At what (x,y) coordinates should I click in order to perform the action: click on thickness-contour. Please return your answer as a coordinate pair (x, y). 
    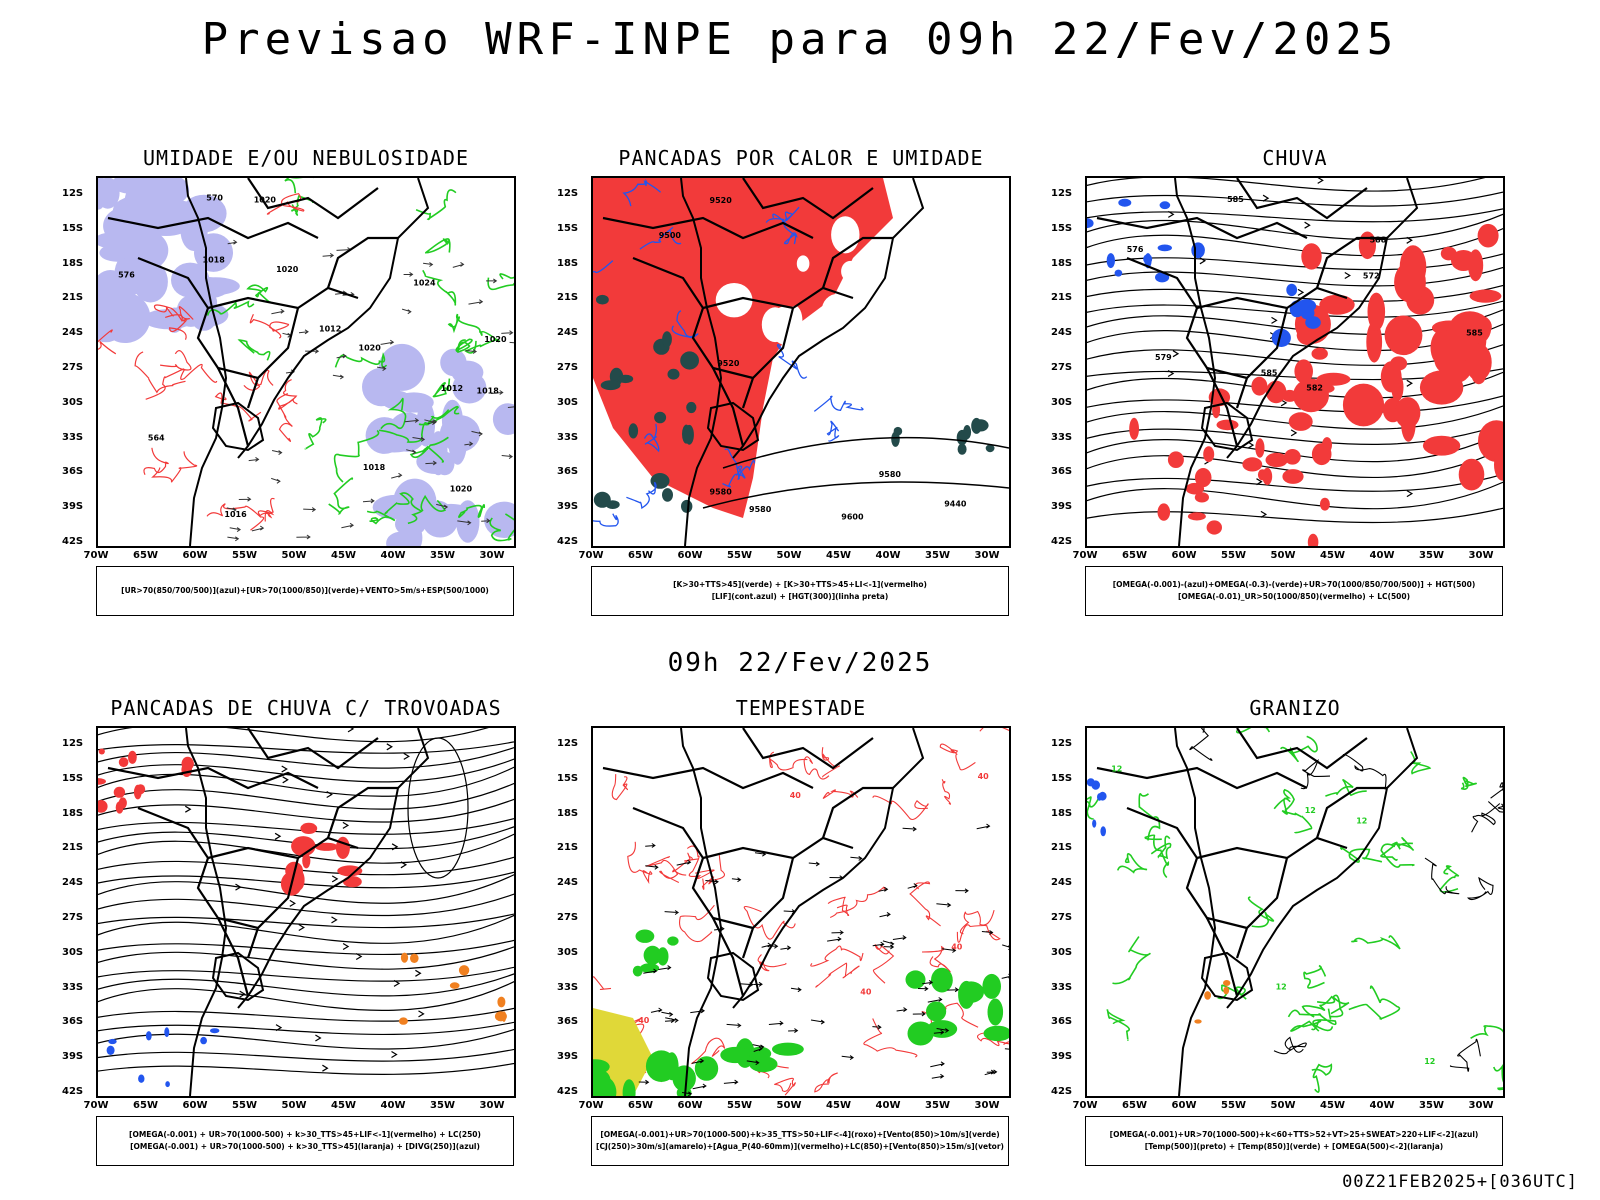
    Looking at the image, I should click on (168, 375).